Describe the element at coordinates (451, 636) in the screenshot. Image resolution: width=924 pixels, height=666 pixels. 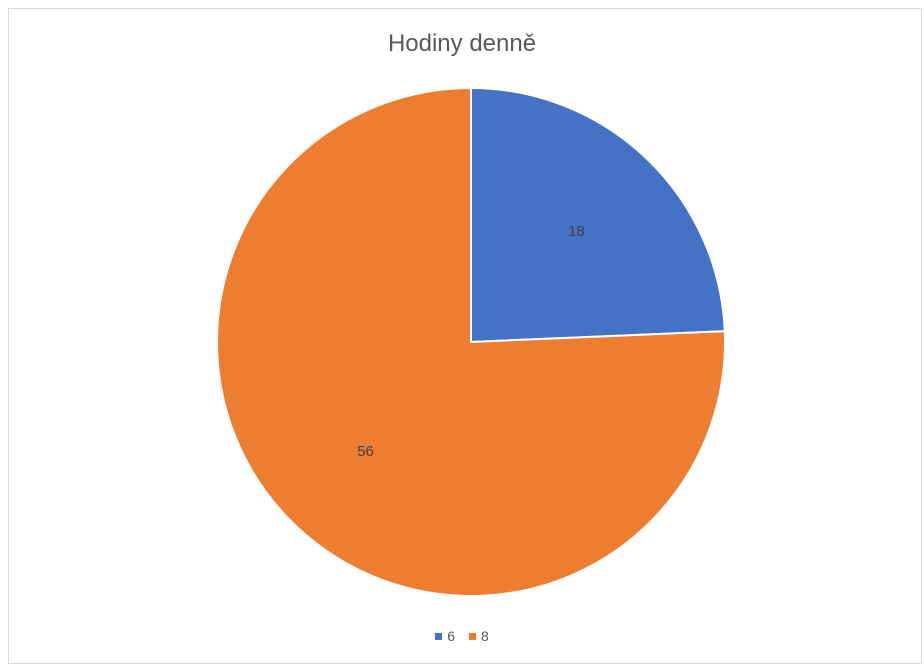
I see `legend-label-6: 6` at that location.